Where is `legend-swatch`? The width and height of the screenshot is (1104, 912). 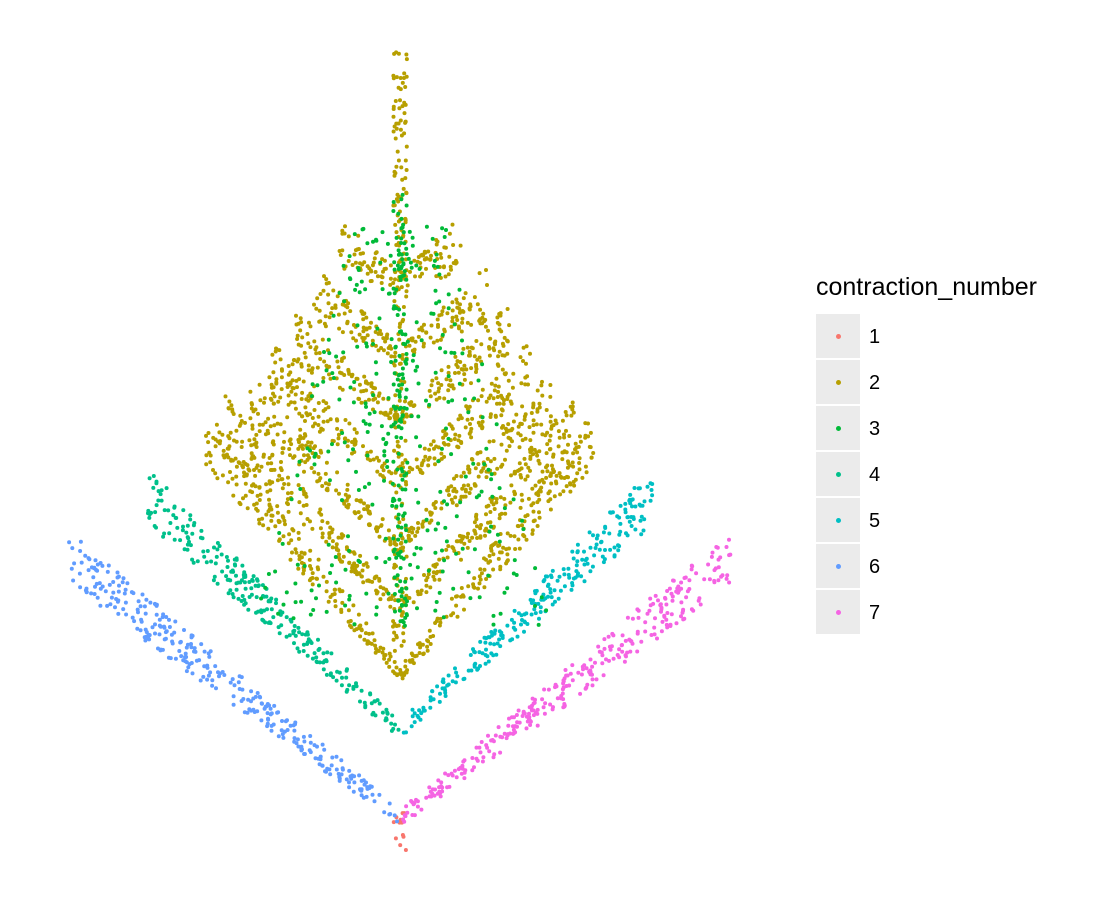
legend-swatch is located at coordinates (838, 428).